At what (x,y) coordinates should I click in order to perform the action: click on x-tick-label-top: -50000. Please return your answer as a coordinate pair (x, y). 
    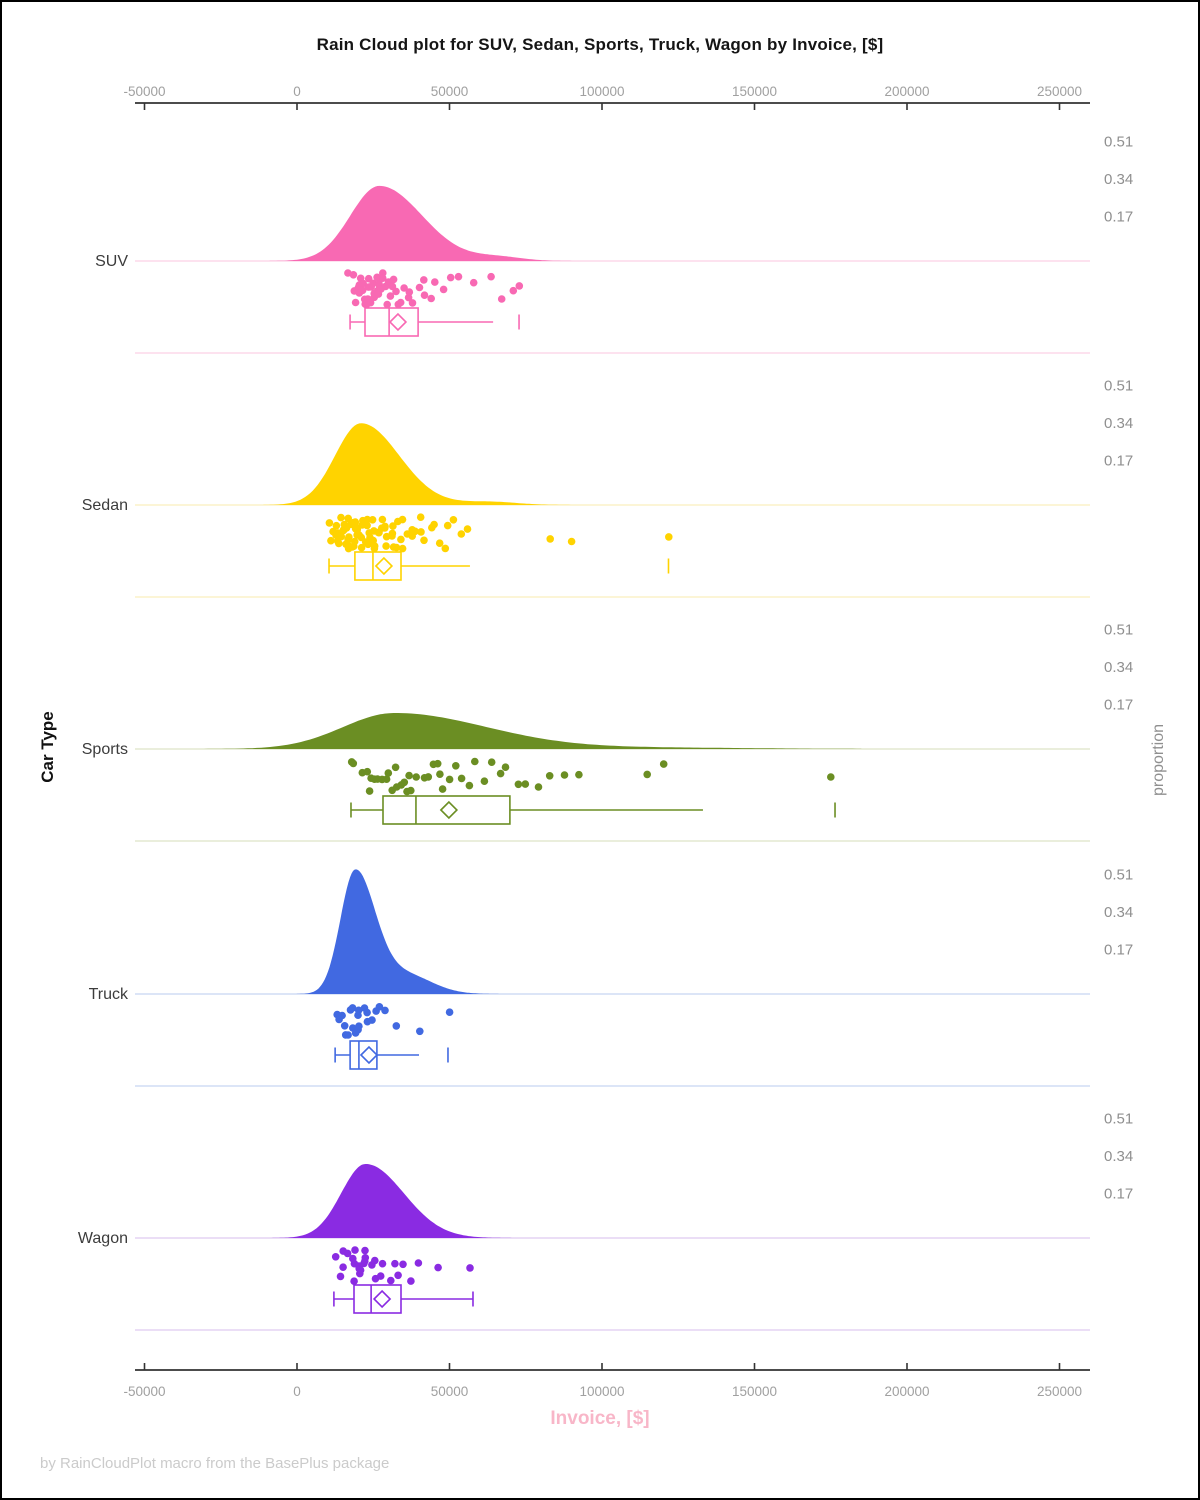
    Looking at the image, I should click on (144, 91).